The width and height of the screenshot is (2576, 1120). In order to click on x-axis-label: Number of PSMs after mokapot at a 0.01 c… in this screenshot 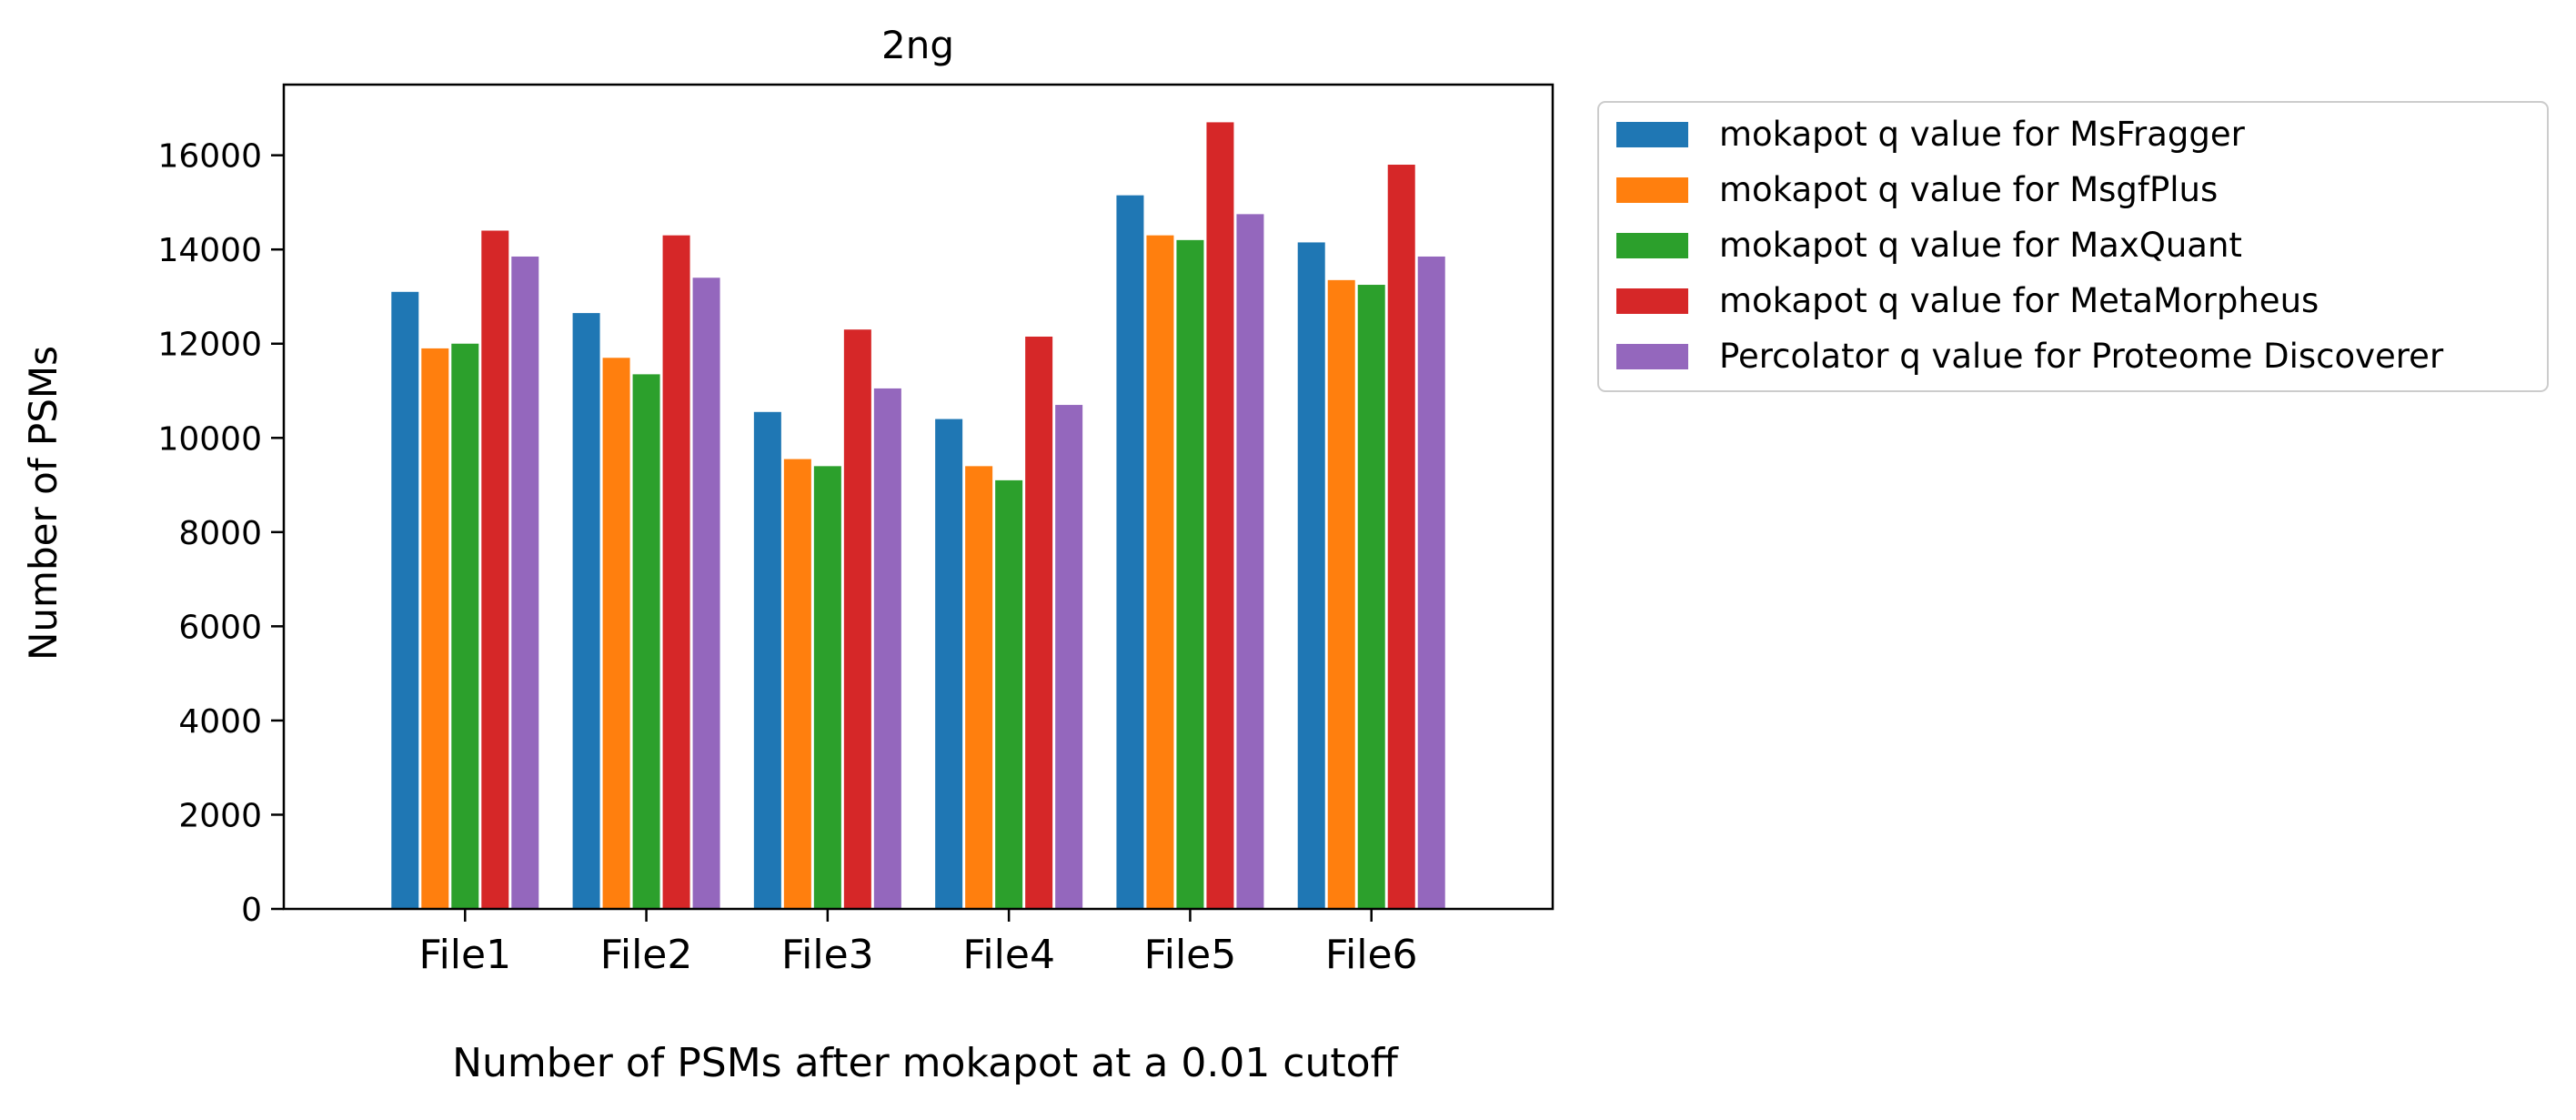, I will do `click(925, 1063)`.